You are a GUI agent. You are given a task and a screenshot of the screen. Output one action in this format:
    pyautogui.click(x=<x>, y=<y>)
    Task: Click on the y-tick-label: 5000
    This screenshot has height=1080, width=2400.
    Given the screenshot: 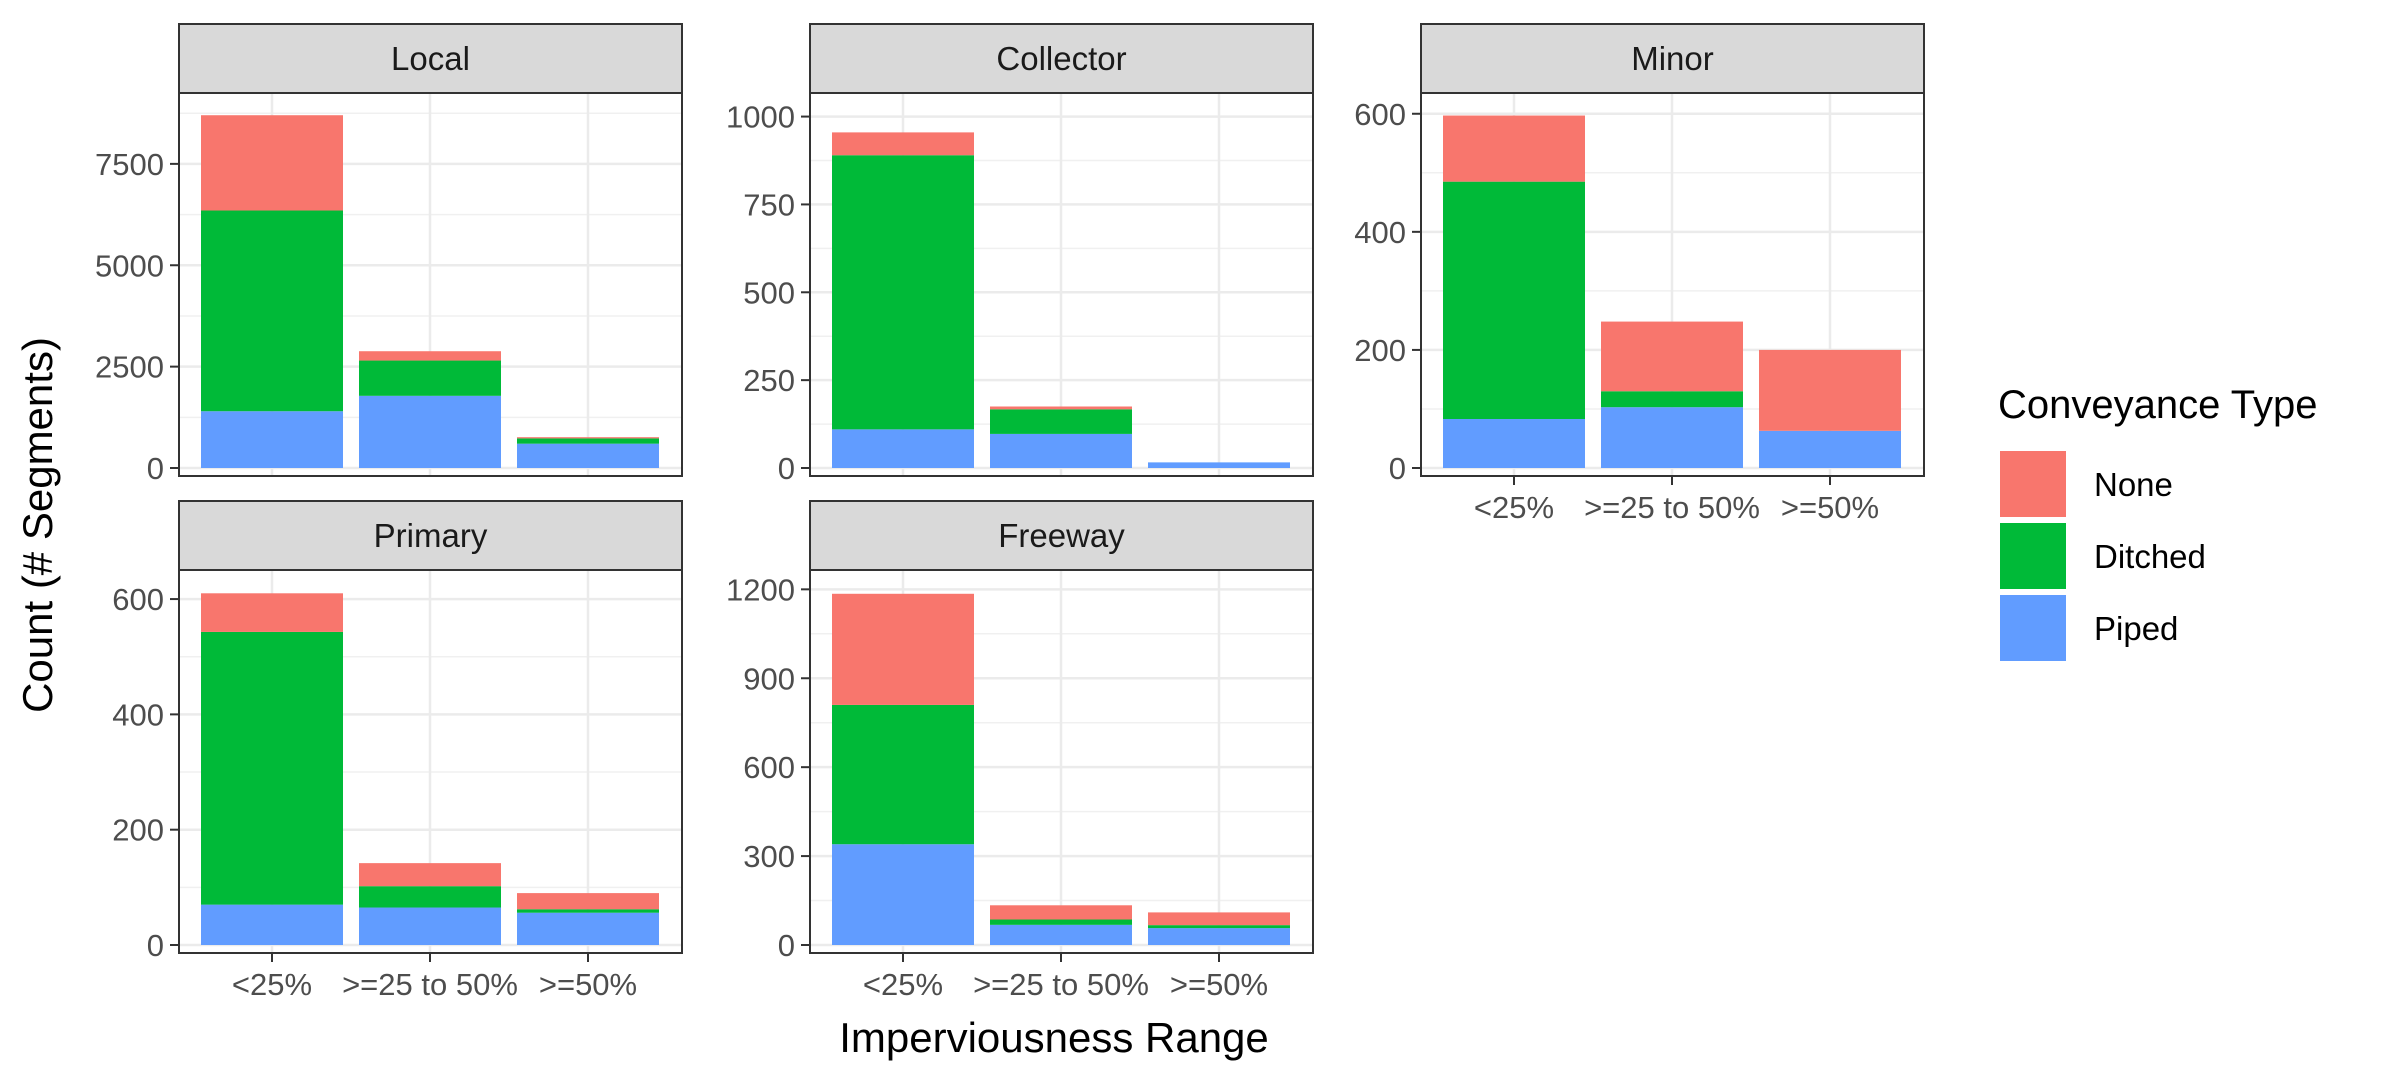 What is the action you would take?
    pyautogui.click(x=129, y=265)
    